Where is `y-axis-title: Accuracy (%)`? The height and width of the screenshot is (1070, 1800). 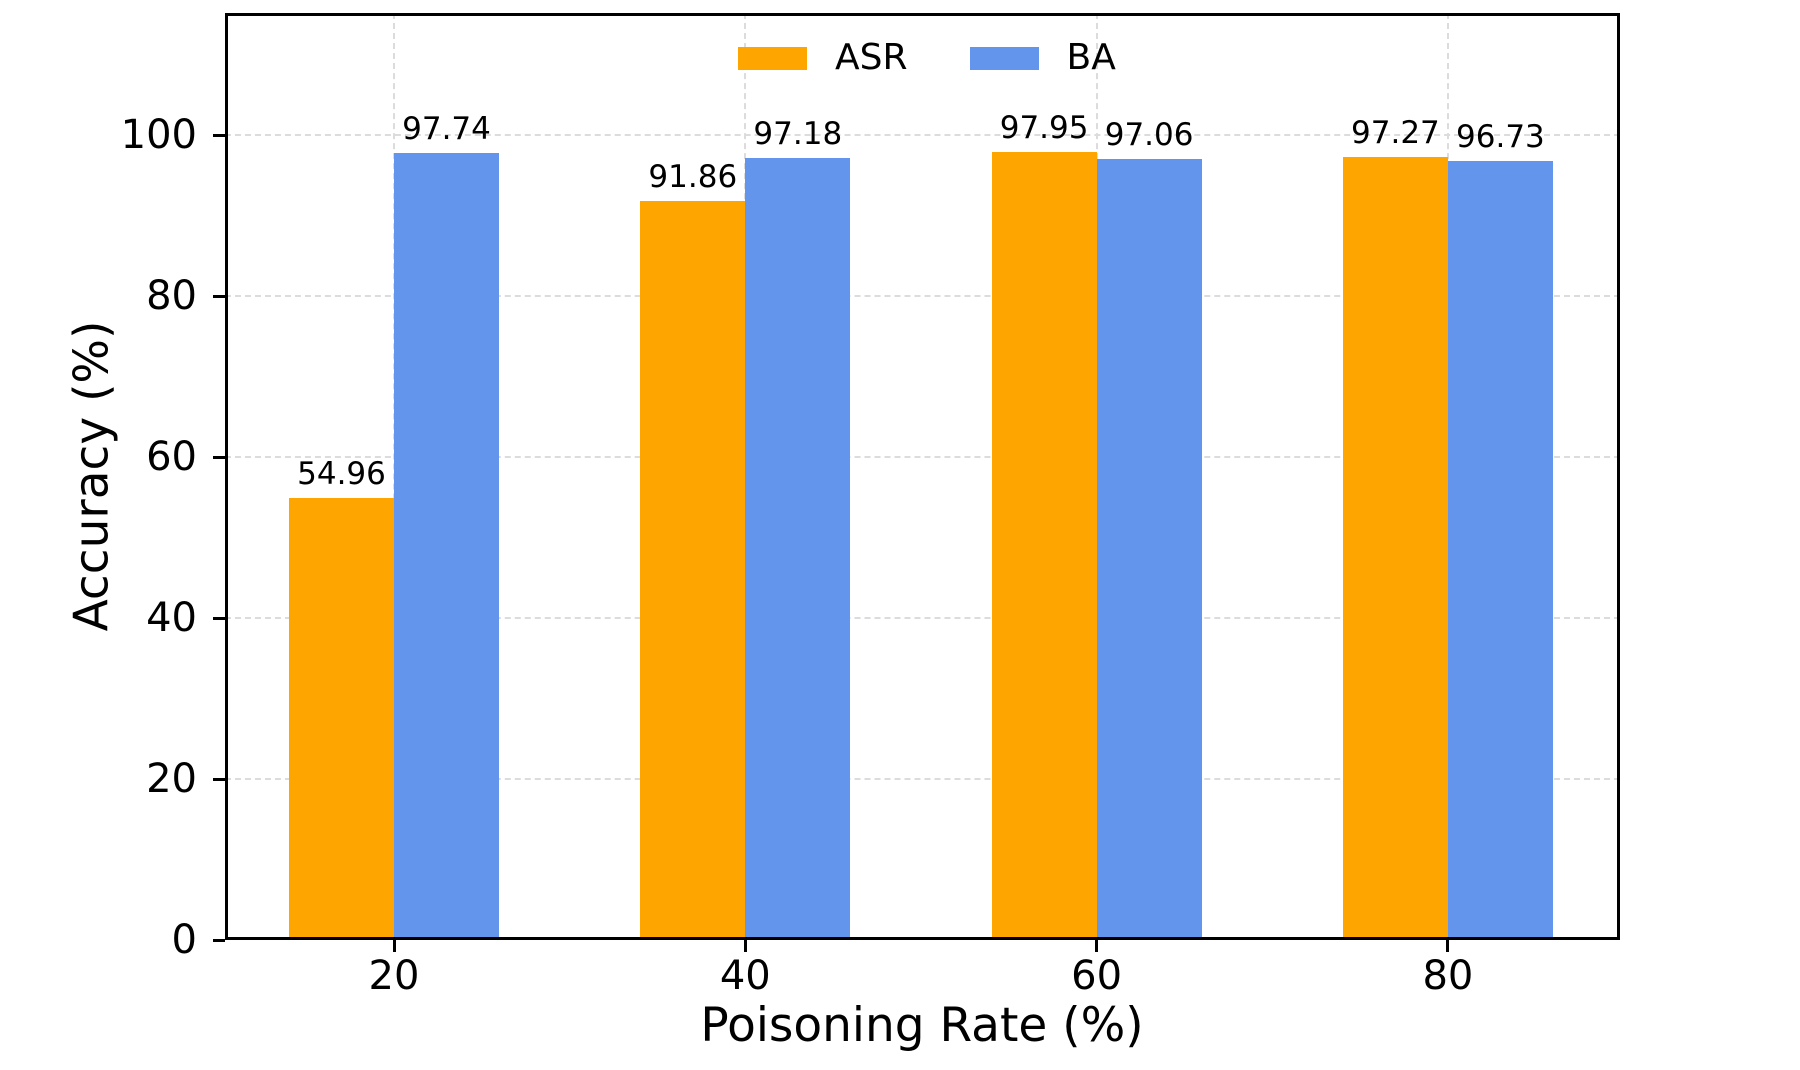
y-axis-title: Accuracy (%) is located at coordinates (92, 476).